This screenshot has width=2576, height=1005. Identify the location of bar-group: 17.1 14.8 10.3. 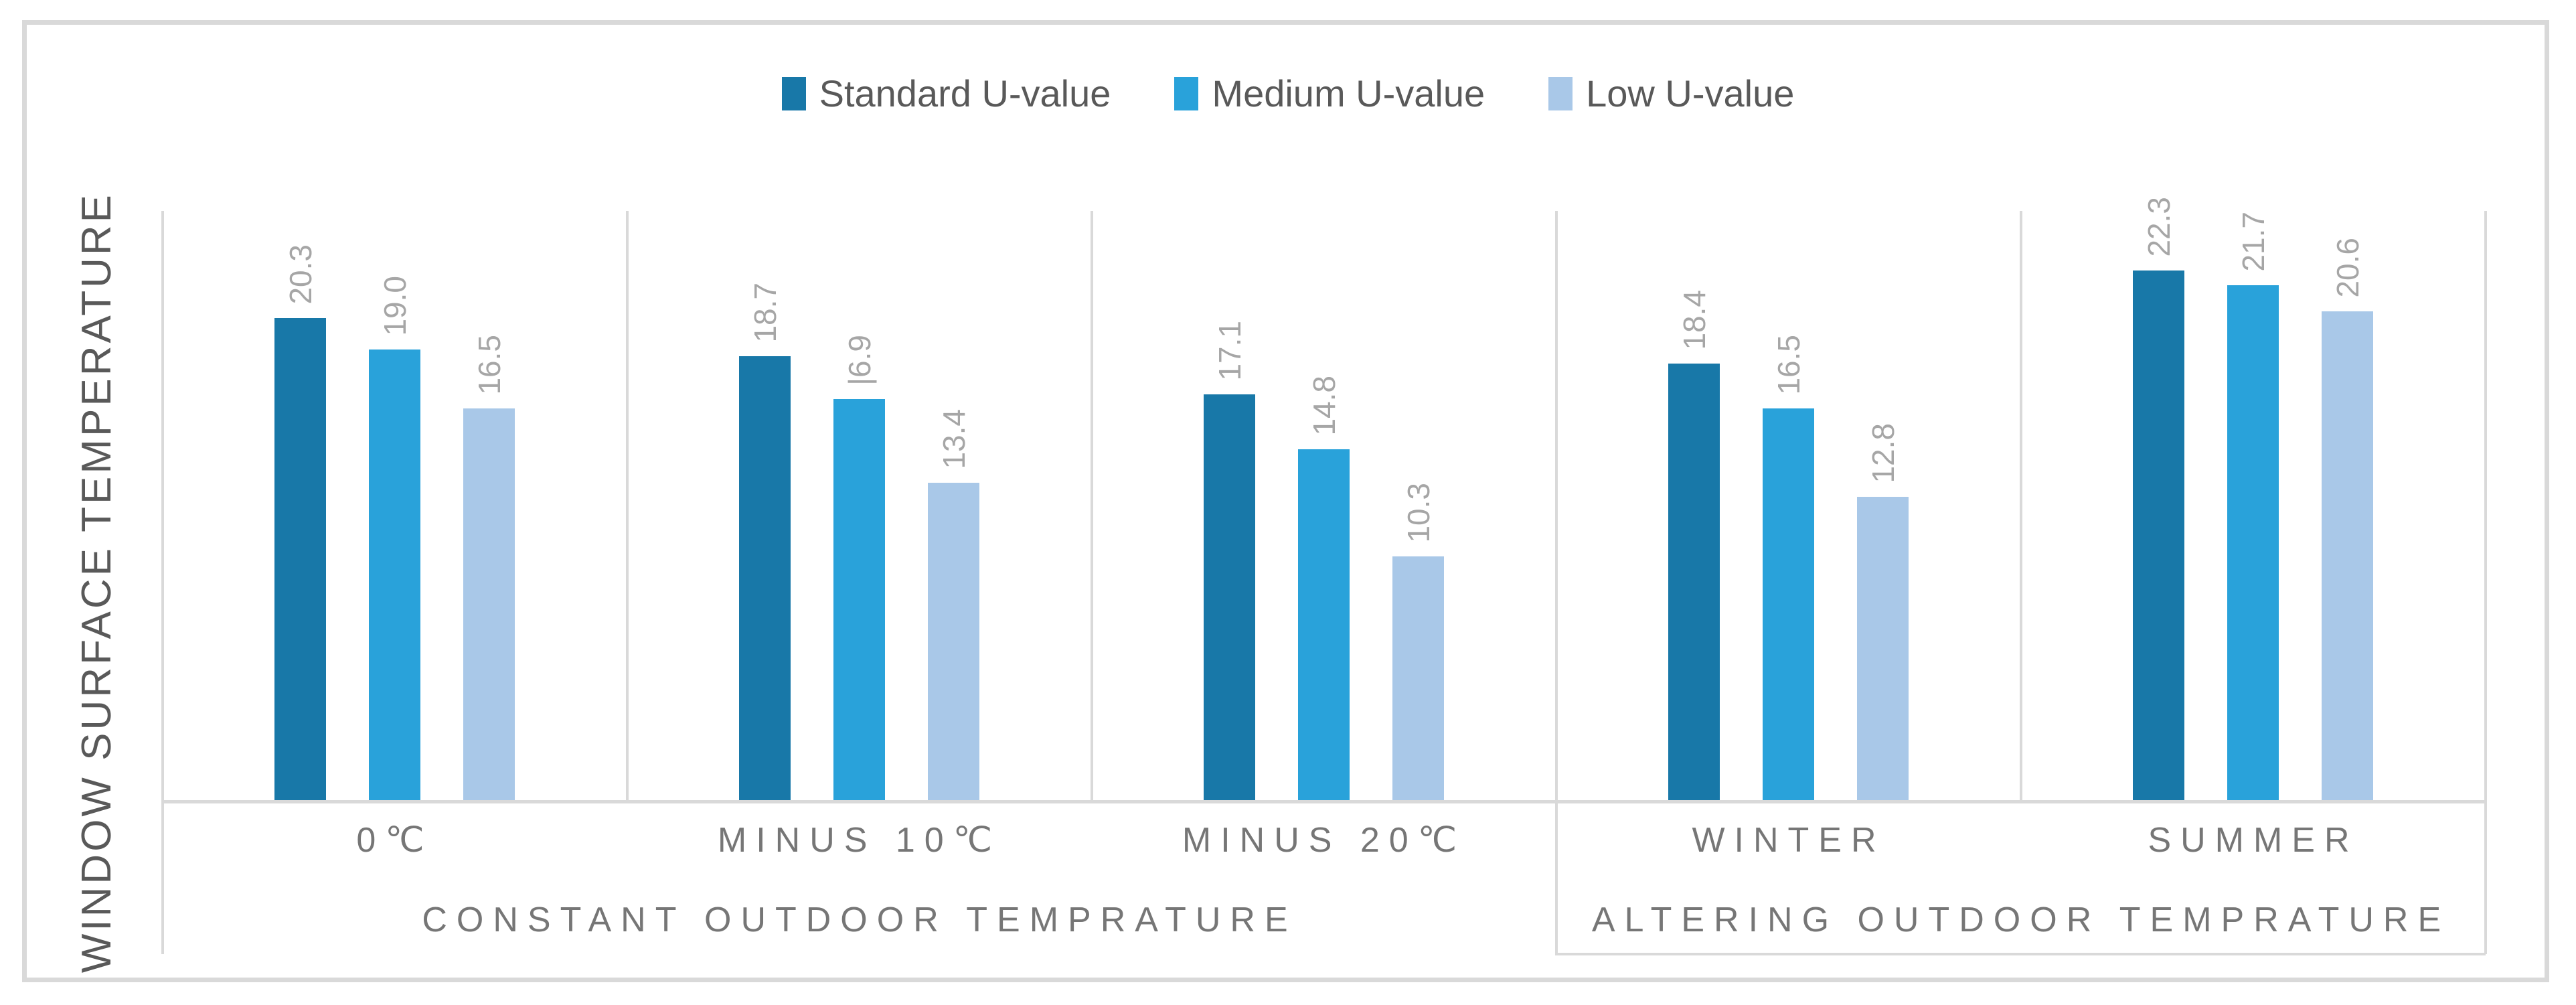
(1324, 506).